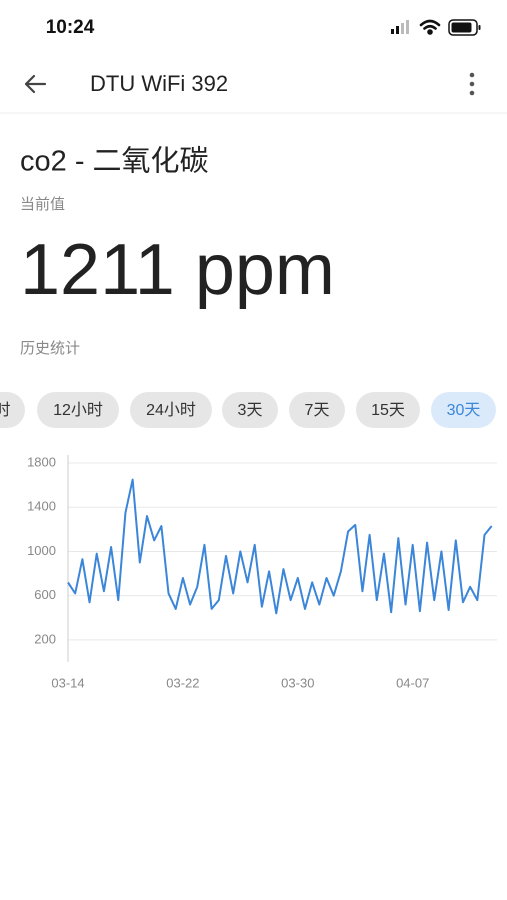  I want to click on current-value: 1211 ppm, so click(177, 270).